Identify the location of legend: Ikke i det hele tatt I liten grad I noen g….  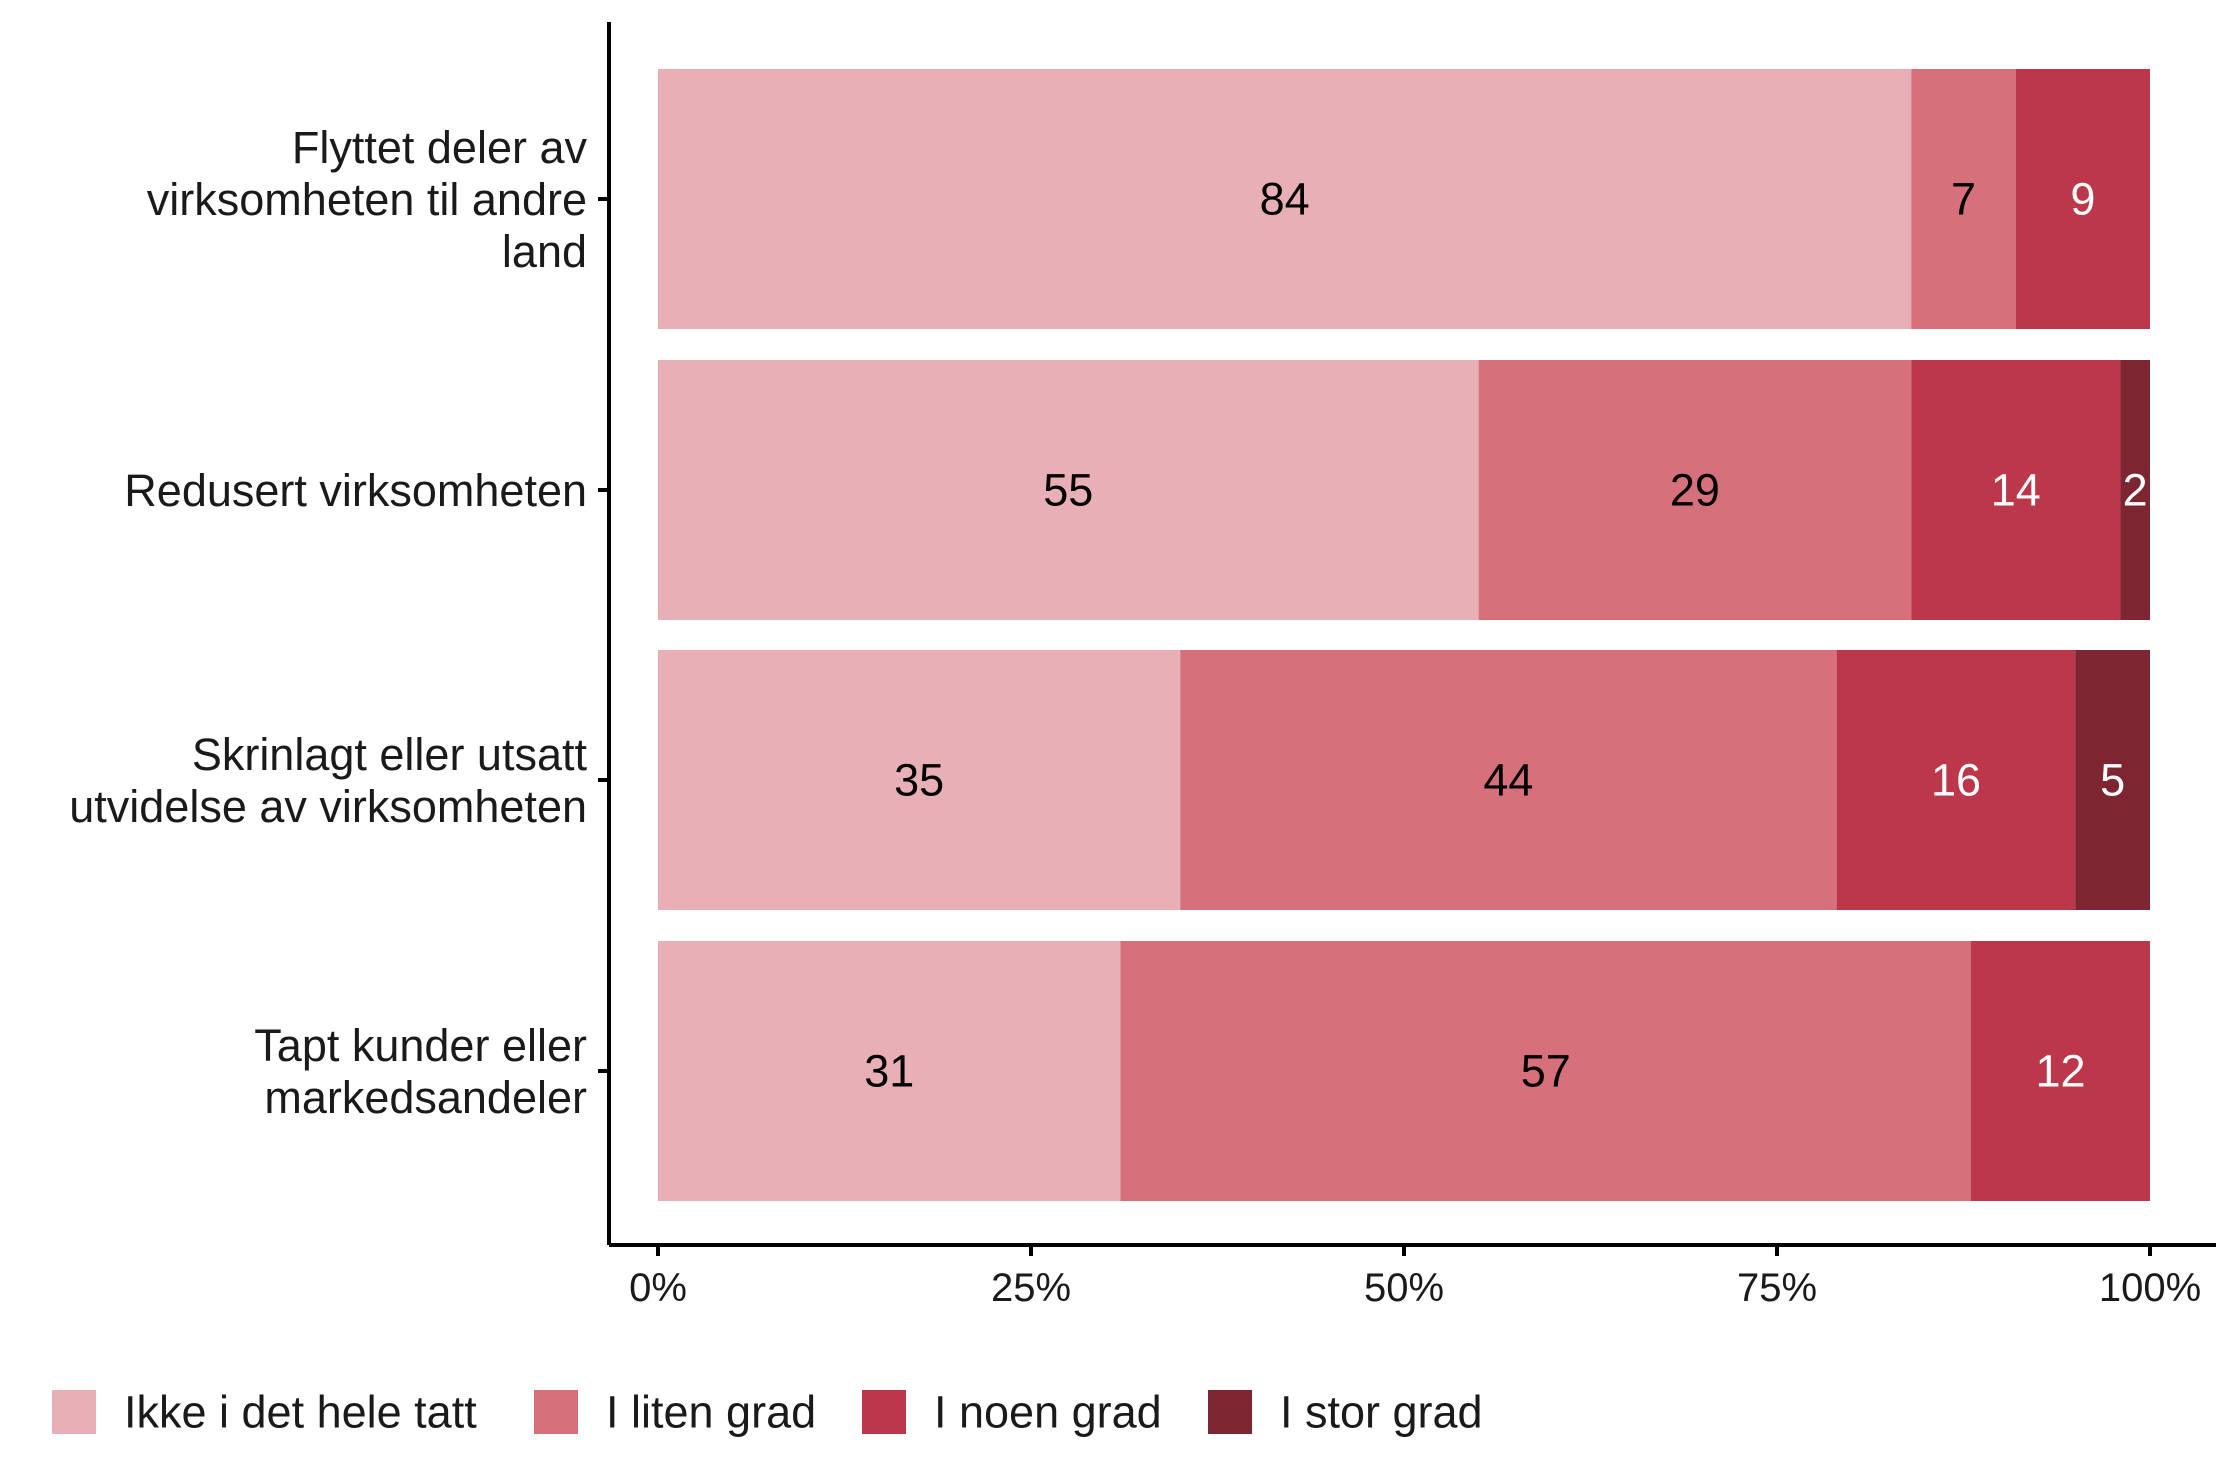
(767, 1412).